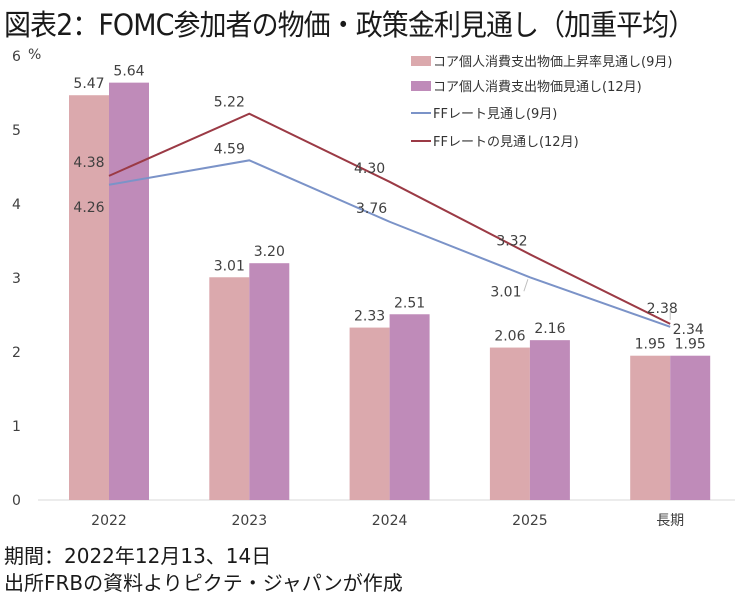 This screenshot has height=602, width=735. Describe the element at coordinates (16, 427) in the screenshot. I see `y-tick-label: 1` at that location.